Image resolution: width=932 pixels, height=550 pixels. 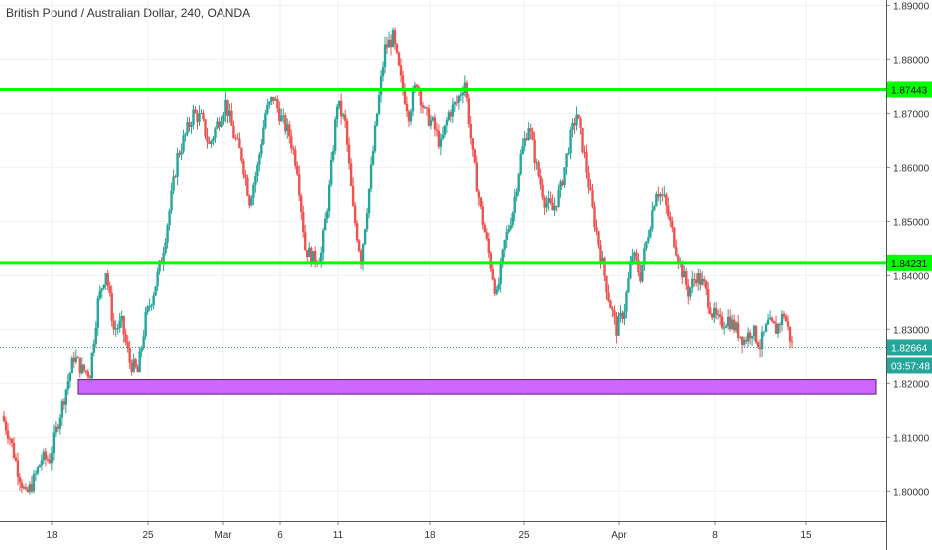 I want to click on last-price-label: 1.82664, so click(x=909, y=348).